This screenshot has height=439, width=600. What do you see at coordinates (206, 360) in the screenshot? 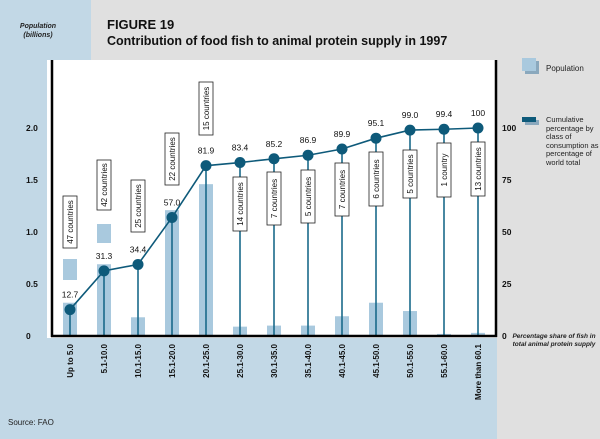
I see `x-tick-label: 20.1-25.0` at bounding box center [206, 360].